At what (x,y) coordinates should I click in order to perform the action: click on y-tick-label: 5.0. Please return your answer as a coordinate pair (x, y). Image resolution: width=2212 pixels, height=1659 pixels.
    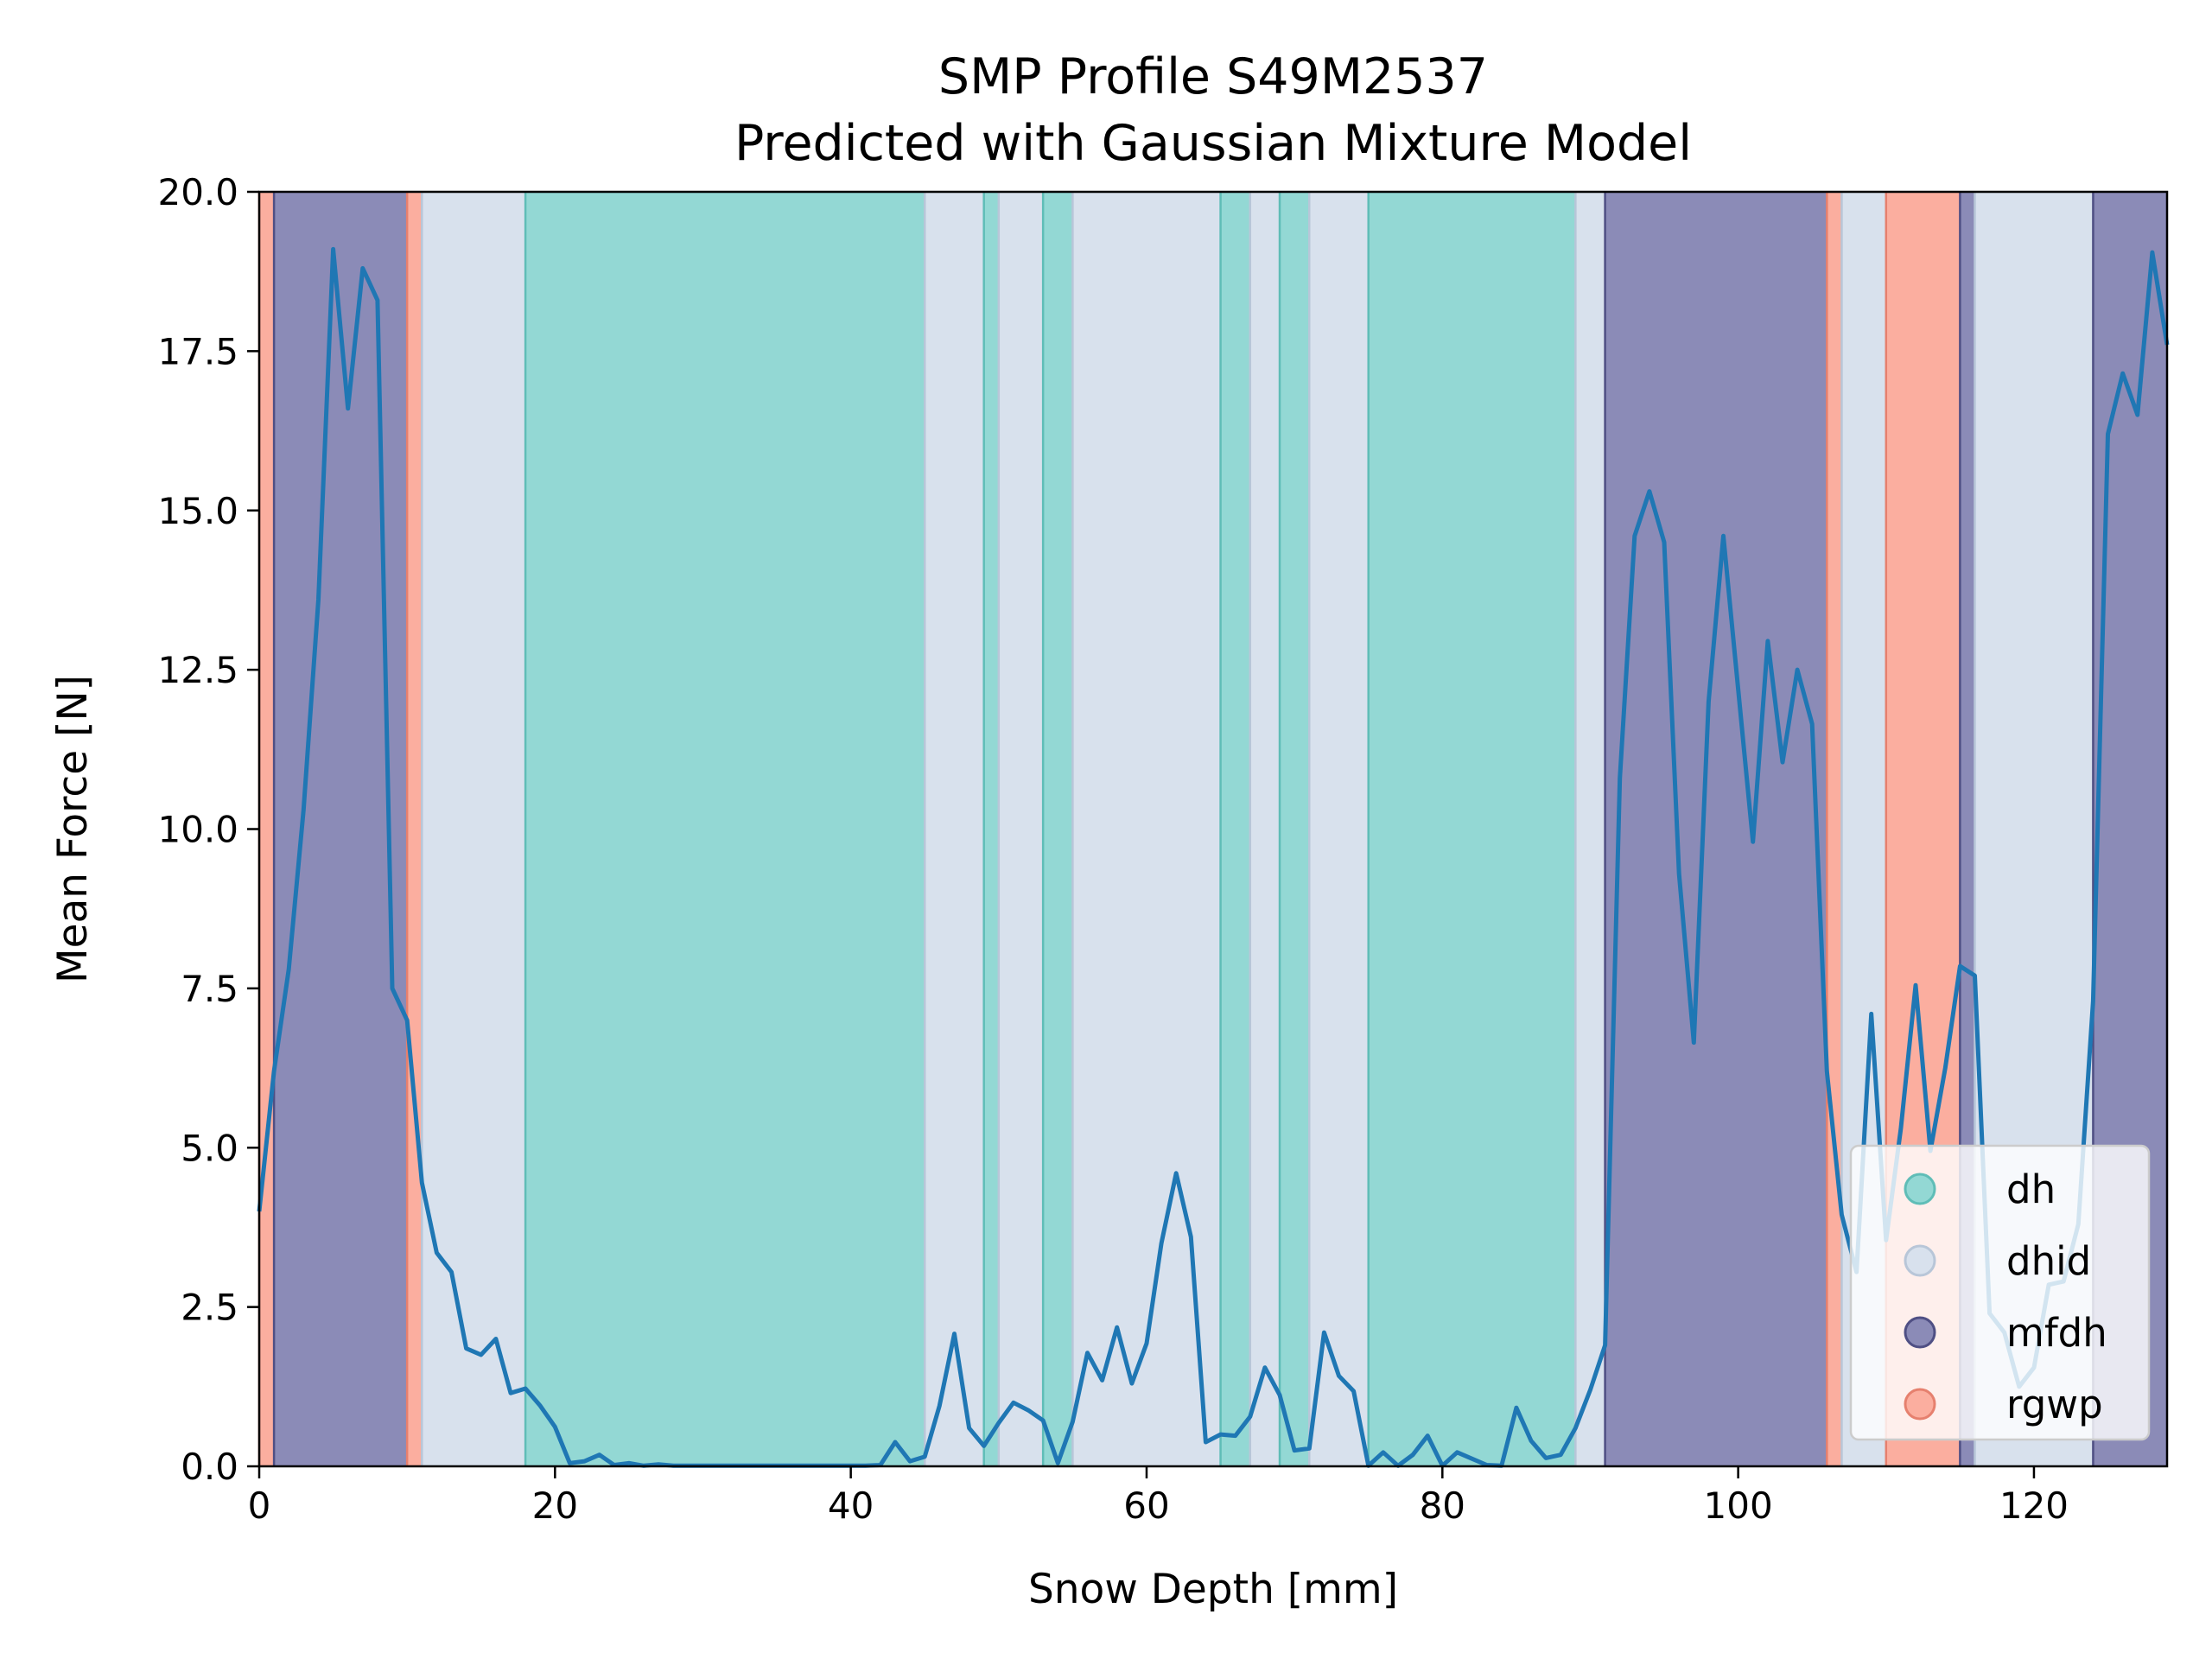
    Looking at the image, I should click on (209, 1148).